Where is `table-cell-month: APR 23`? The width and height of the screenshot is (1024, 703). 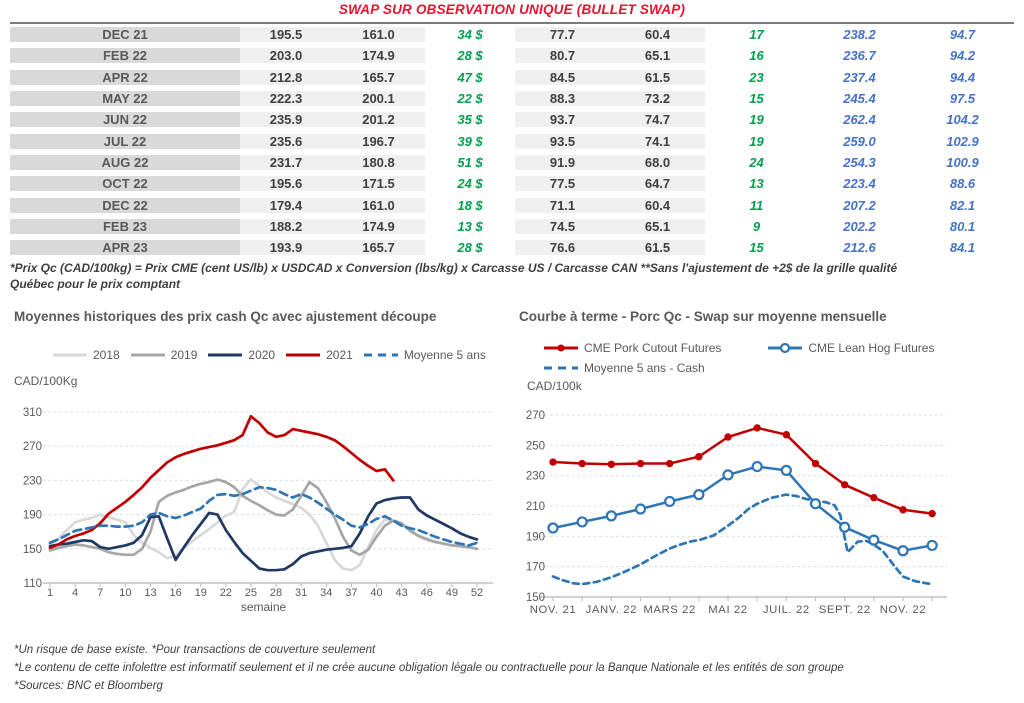 table-cell-month: APR 23 is located at coordinates (125, 248).